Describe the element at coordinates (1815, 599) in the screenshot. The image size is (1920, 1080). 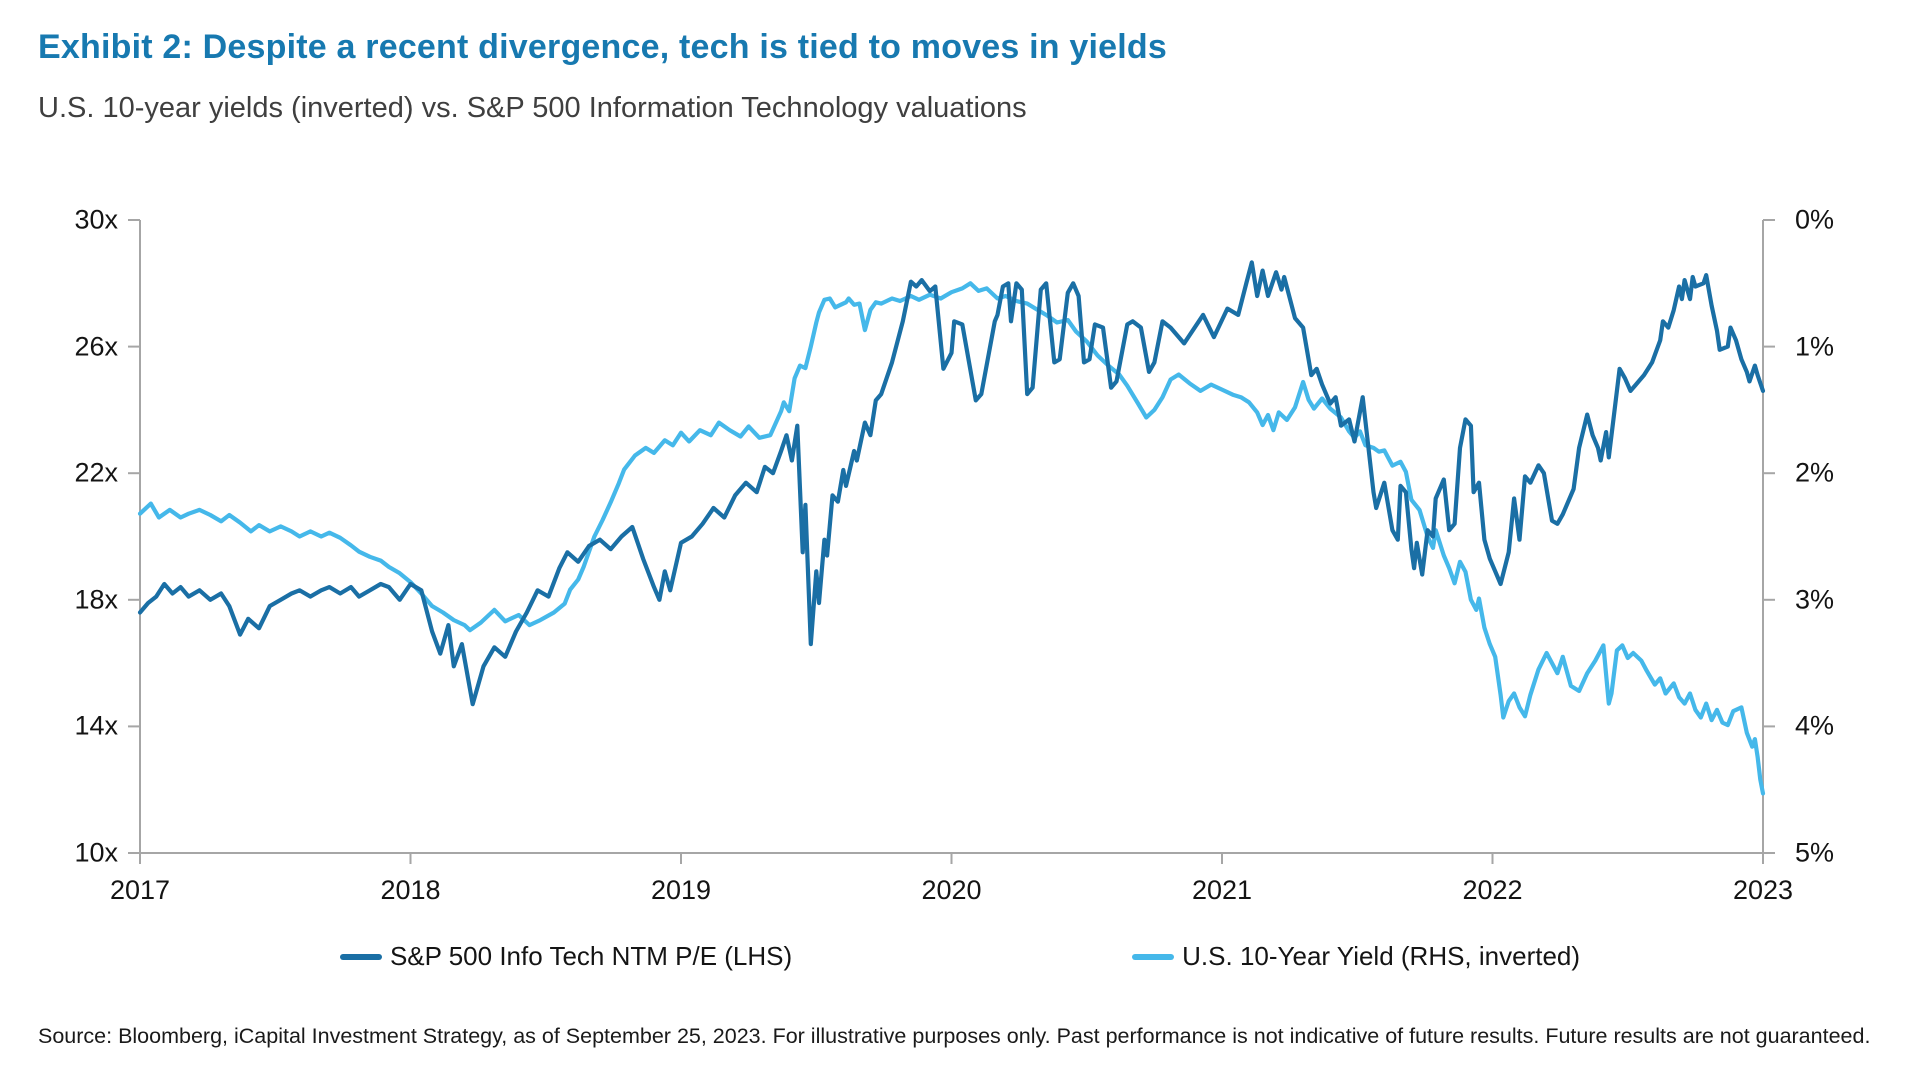
I see `y-axis-right-tick-label: 3%` at that location.